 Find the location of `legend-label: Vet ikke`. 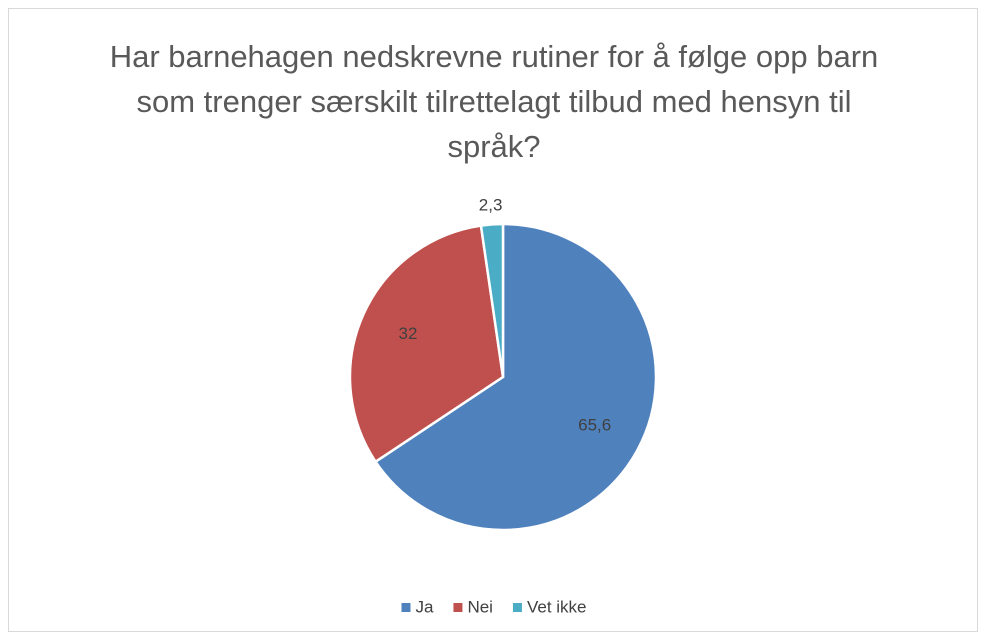

legend-label: Vet ikke is located at coordinates (557, 606).